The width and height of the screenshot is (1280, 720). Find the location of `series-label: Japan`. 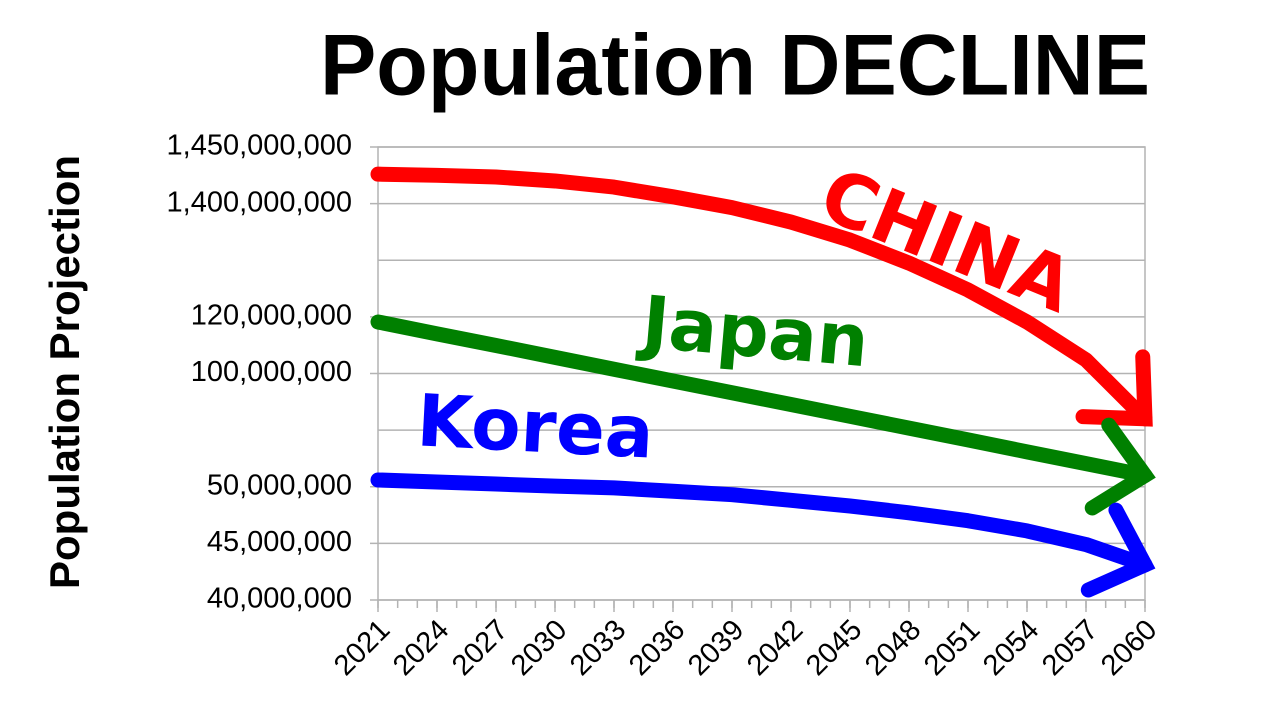

series-label: Japan is located at coordinates (753, 331).